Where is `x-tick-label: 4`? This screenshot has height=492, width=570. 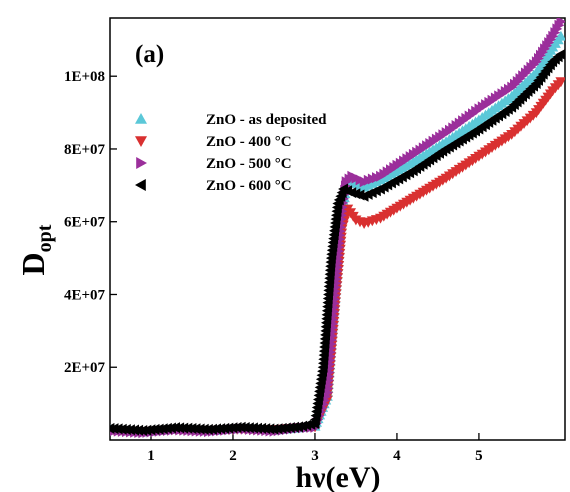 x-tick-label: 4 is located at coordinates (397, 456).